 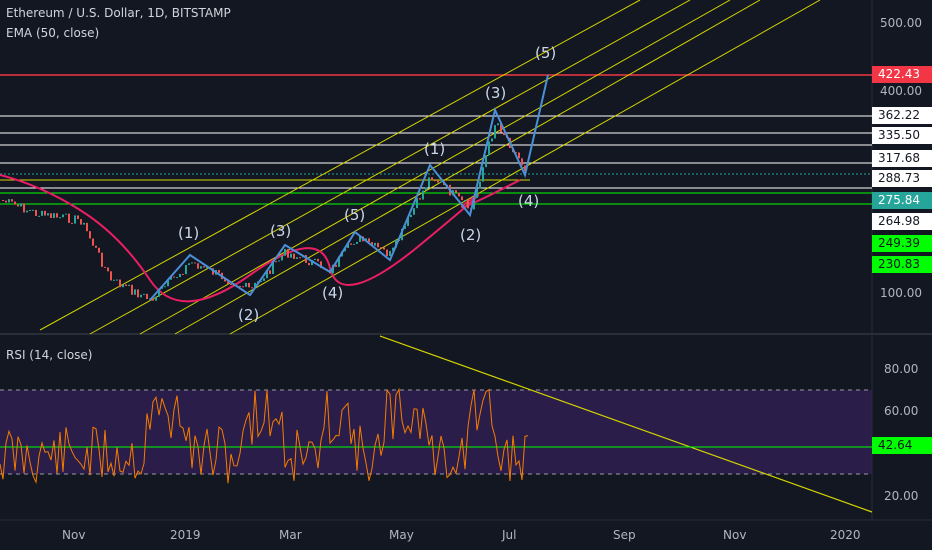 I want to click on wave-label: (5), so click(x=355, y=215).